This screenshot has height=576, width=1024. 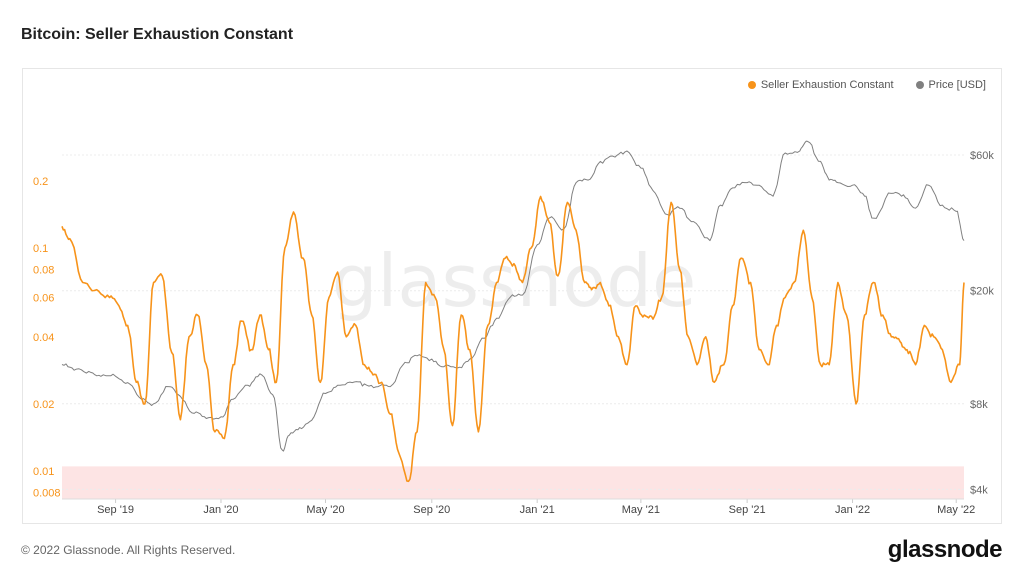 What do you see at coordinates (979, 405) in the screenshot?
I see `right-axis-tick-label: $8k` at bounding box center [979, 405].